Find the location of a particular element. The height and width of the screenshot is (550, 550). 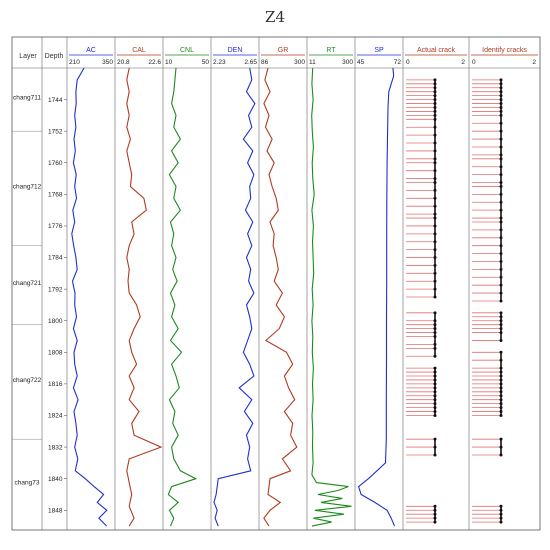

depth-tick-label: 1792 is located at coordinates (55, 289).